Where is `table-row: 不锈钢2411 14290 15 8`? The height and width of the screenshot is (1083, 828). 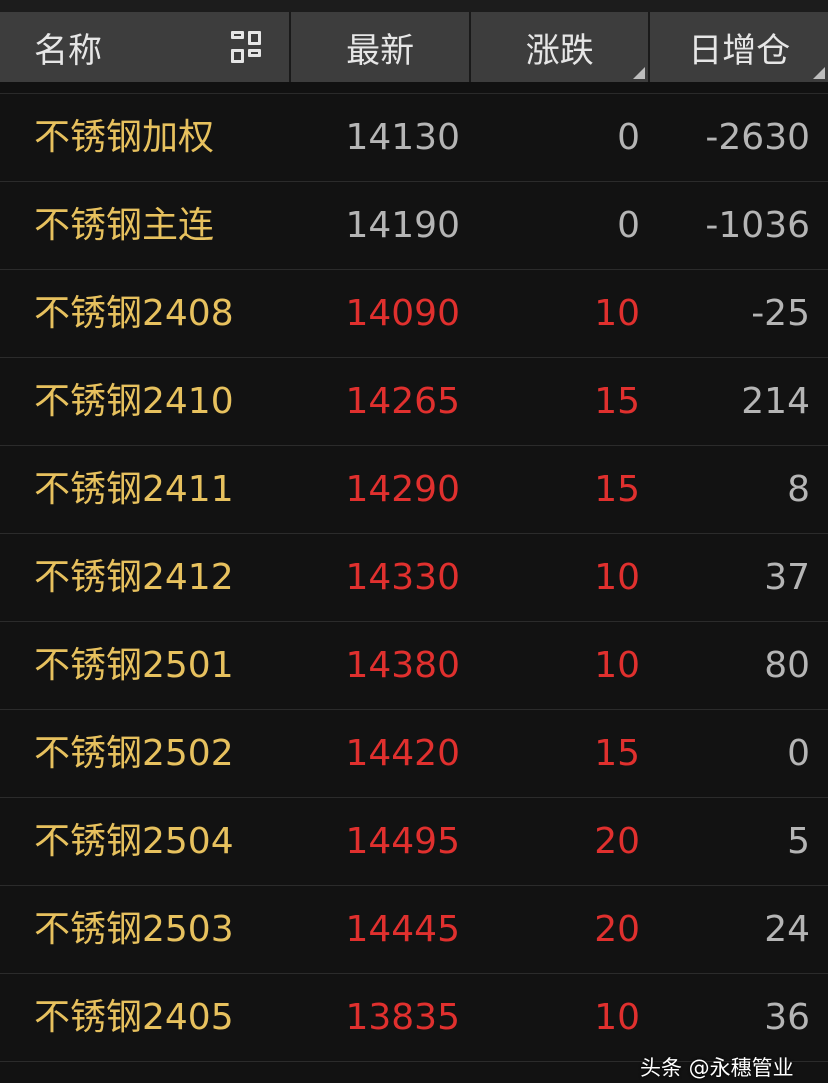 table-row: 不锈钢2411 14290 15 8 is located at coordinates (414, 490).